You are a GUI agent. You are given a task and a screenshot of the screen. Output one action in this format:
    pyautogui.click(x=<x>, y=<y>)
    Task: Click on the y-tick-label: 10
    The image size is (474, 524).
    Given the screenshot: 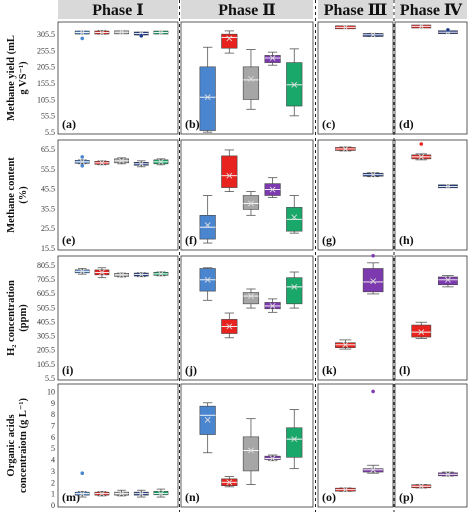 What is the action you would take?
    pyautogui.click(x=51, y=391)
    